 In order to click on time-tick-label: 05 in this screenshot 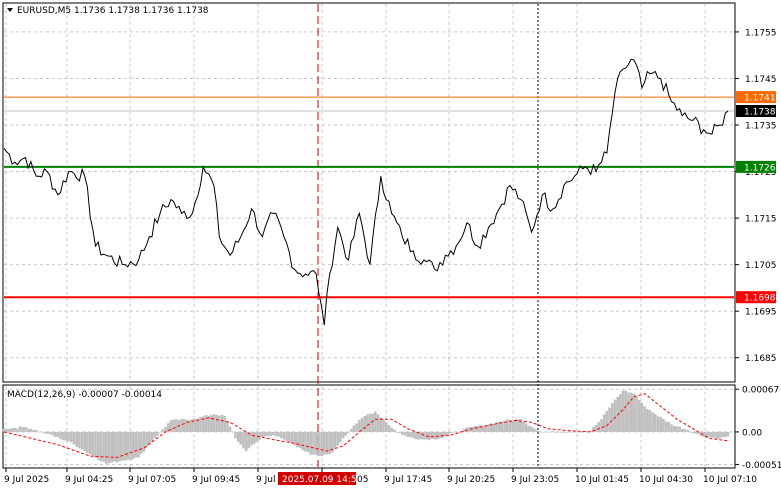, I will do `click(362, 480)`.